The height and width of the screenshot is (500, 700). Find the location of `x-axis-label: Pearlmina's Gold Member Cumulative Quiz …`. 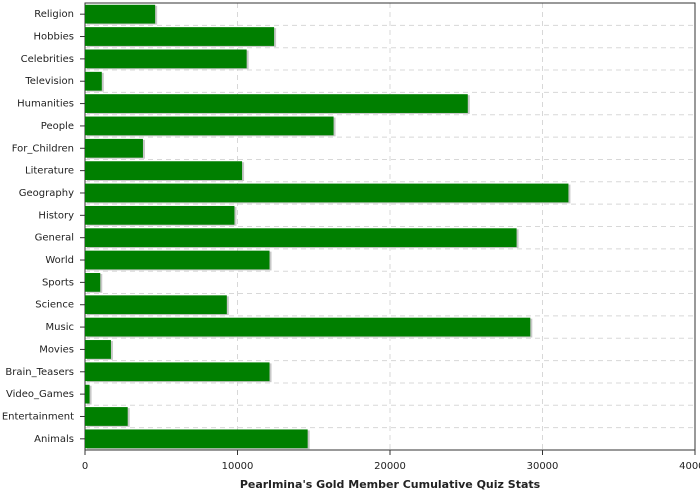

x-axis-label: Pearlmina's Gold Member Cumulative Quiz … is located at coordinates (390, 484).